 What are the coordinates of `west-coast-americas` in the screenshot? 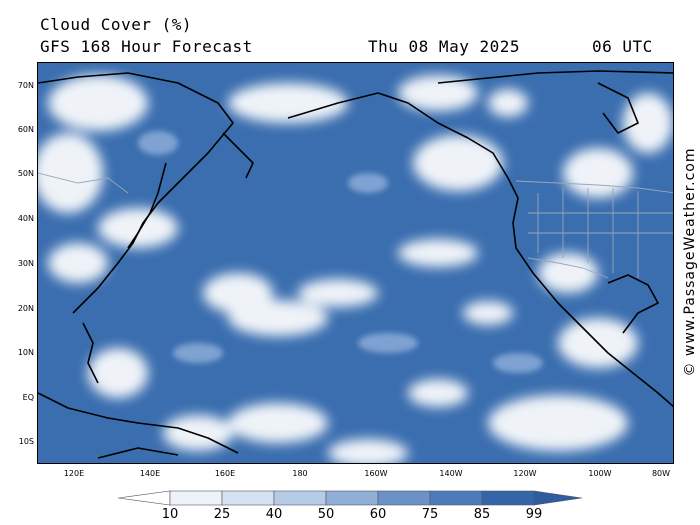 It's located at (592, 302).